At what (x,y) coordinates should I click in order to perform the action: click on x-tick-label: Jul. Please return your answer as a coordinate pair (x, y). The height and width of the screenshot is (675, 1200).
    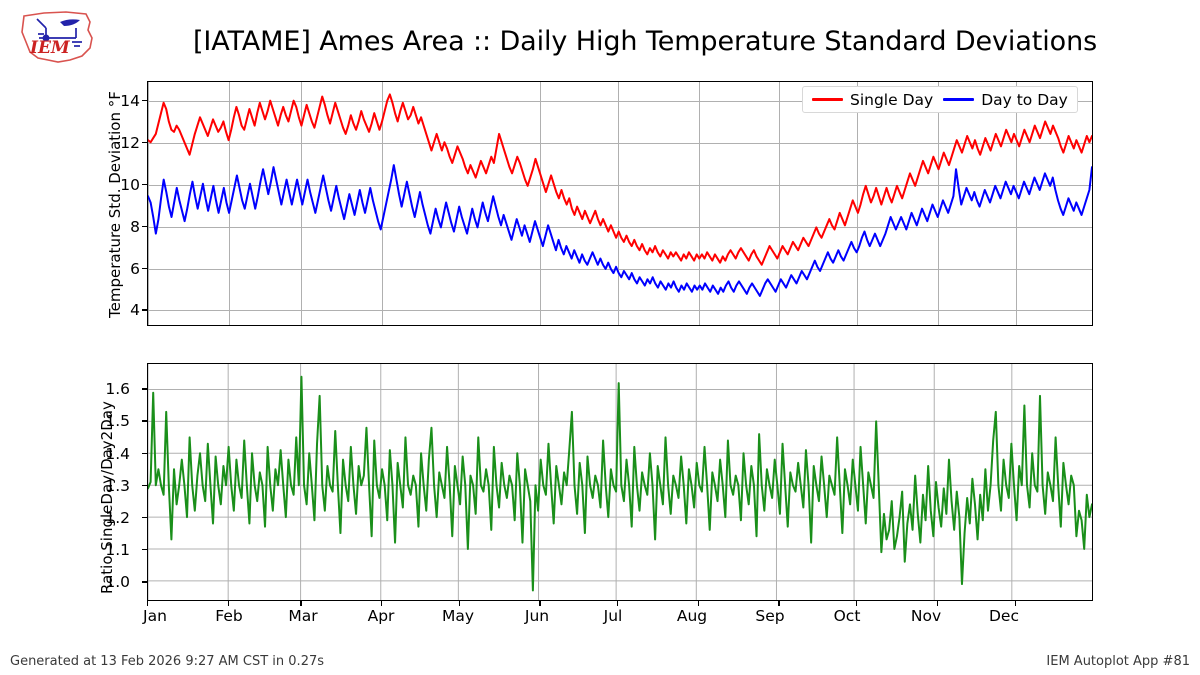
    Looking at the image, I should click on (613, 616).